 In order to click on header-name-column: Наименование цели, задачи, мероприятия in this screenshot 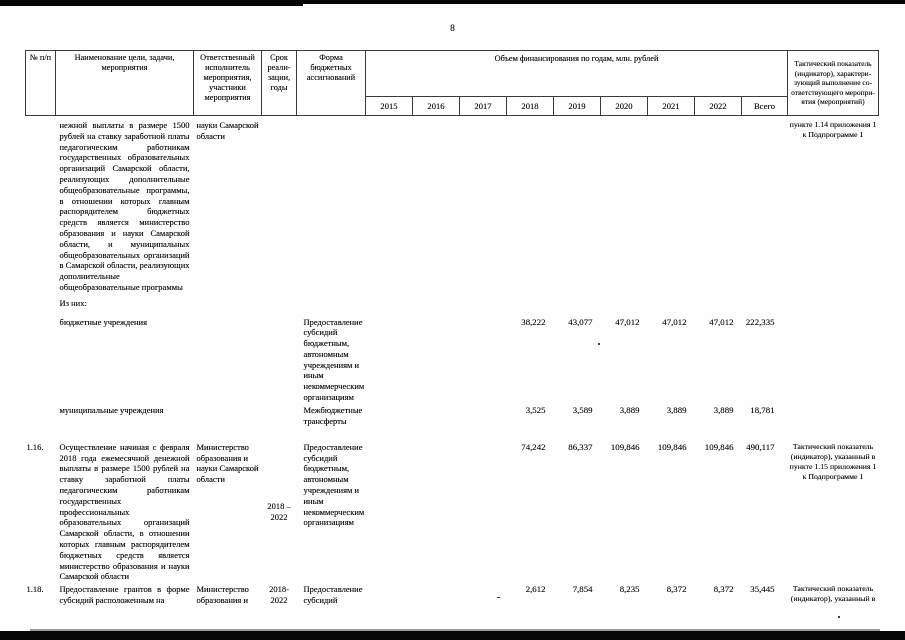, I will do `click(124, 83)`.